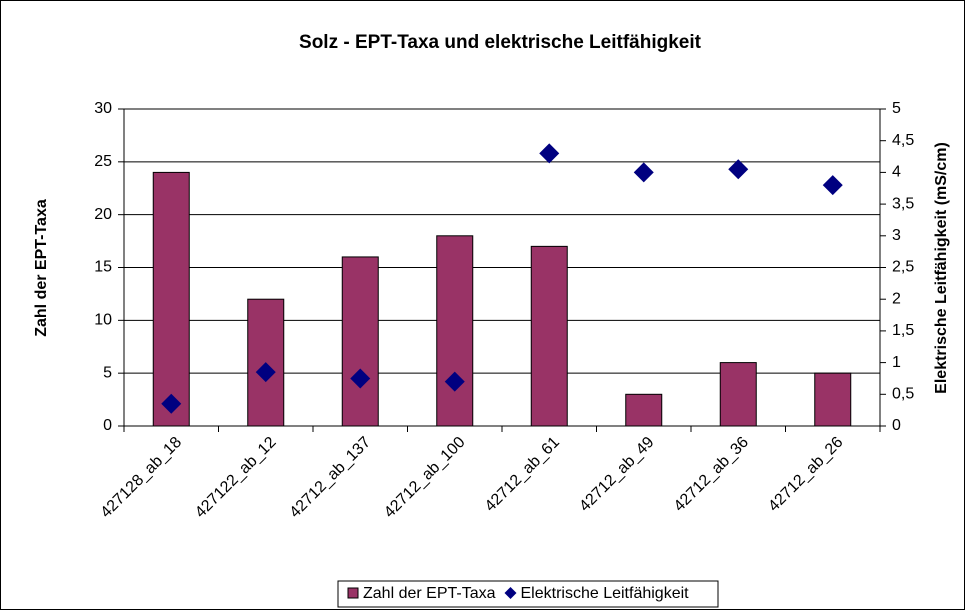  What do you see at coordinates (41, 268) in the screenshot?
I see `y-axis-label: Zahl der EPT-Taxa` at bounding box center [41, 268].